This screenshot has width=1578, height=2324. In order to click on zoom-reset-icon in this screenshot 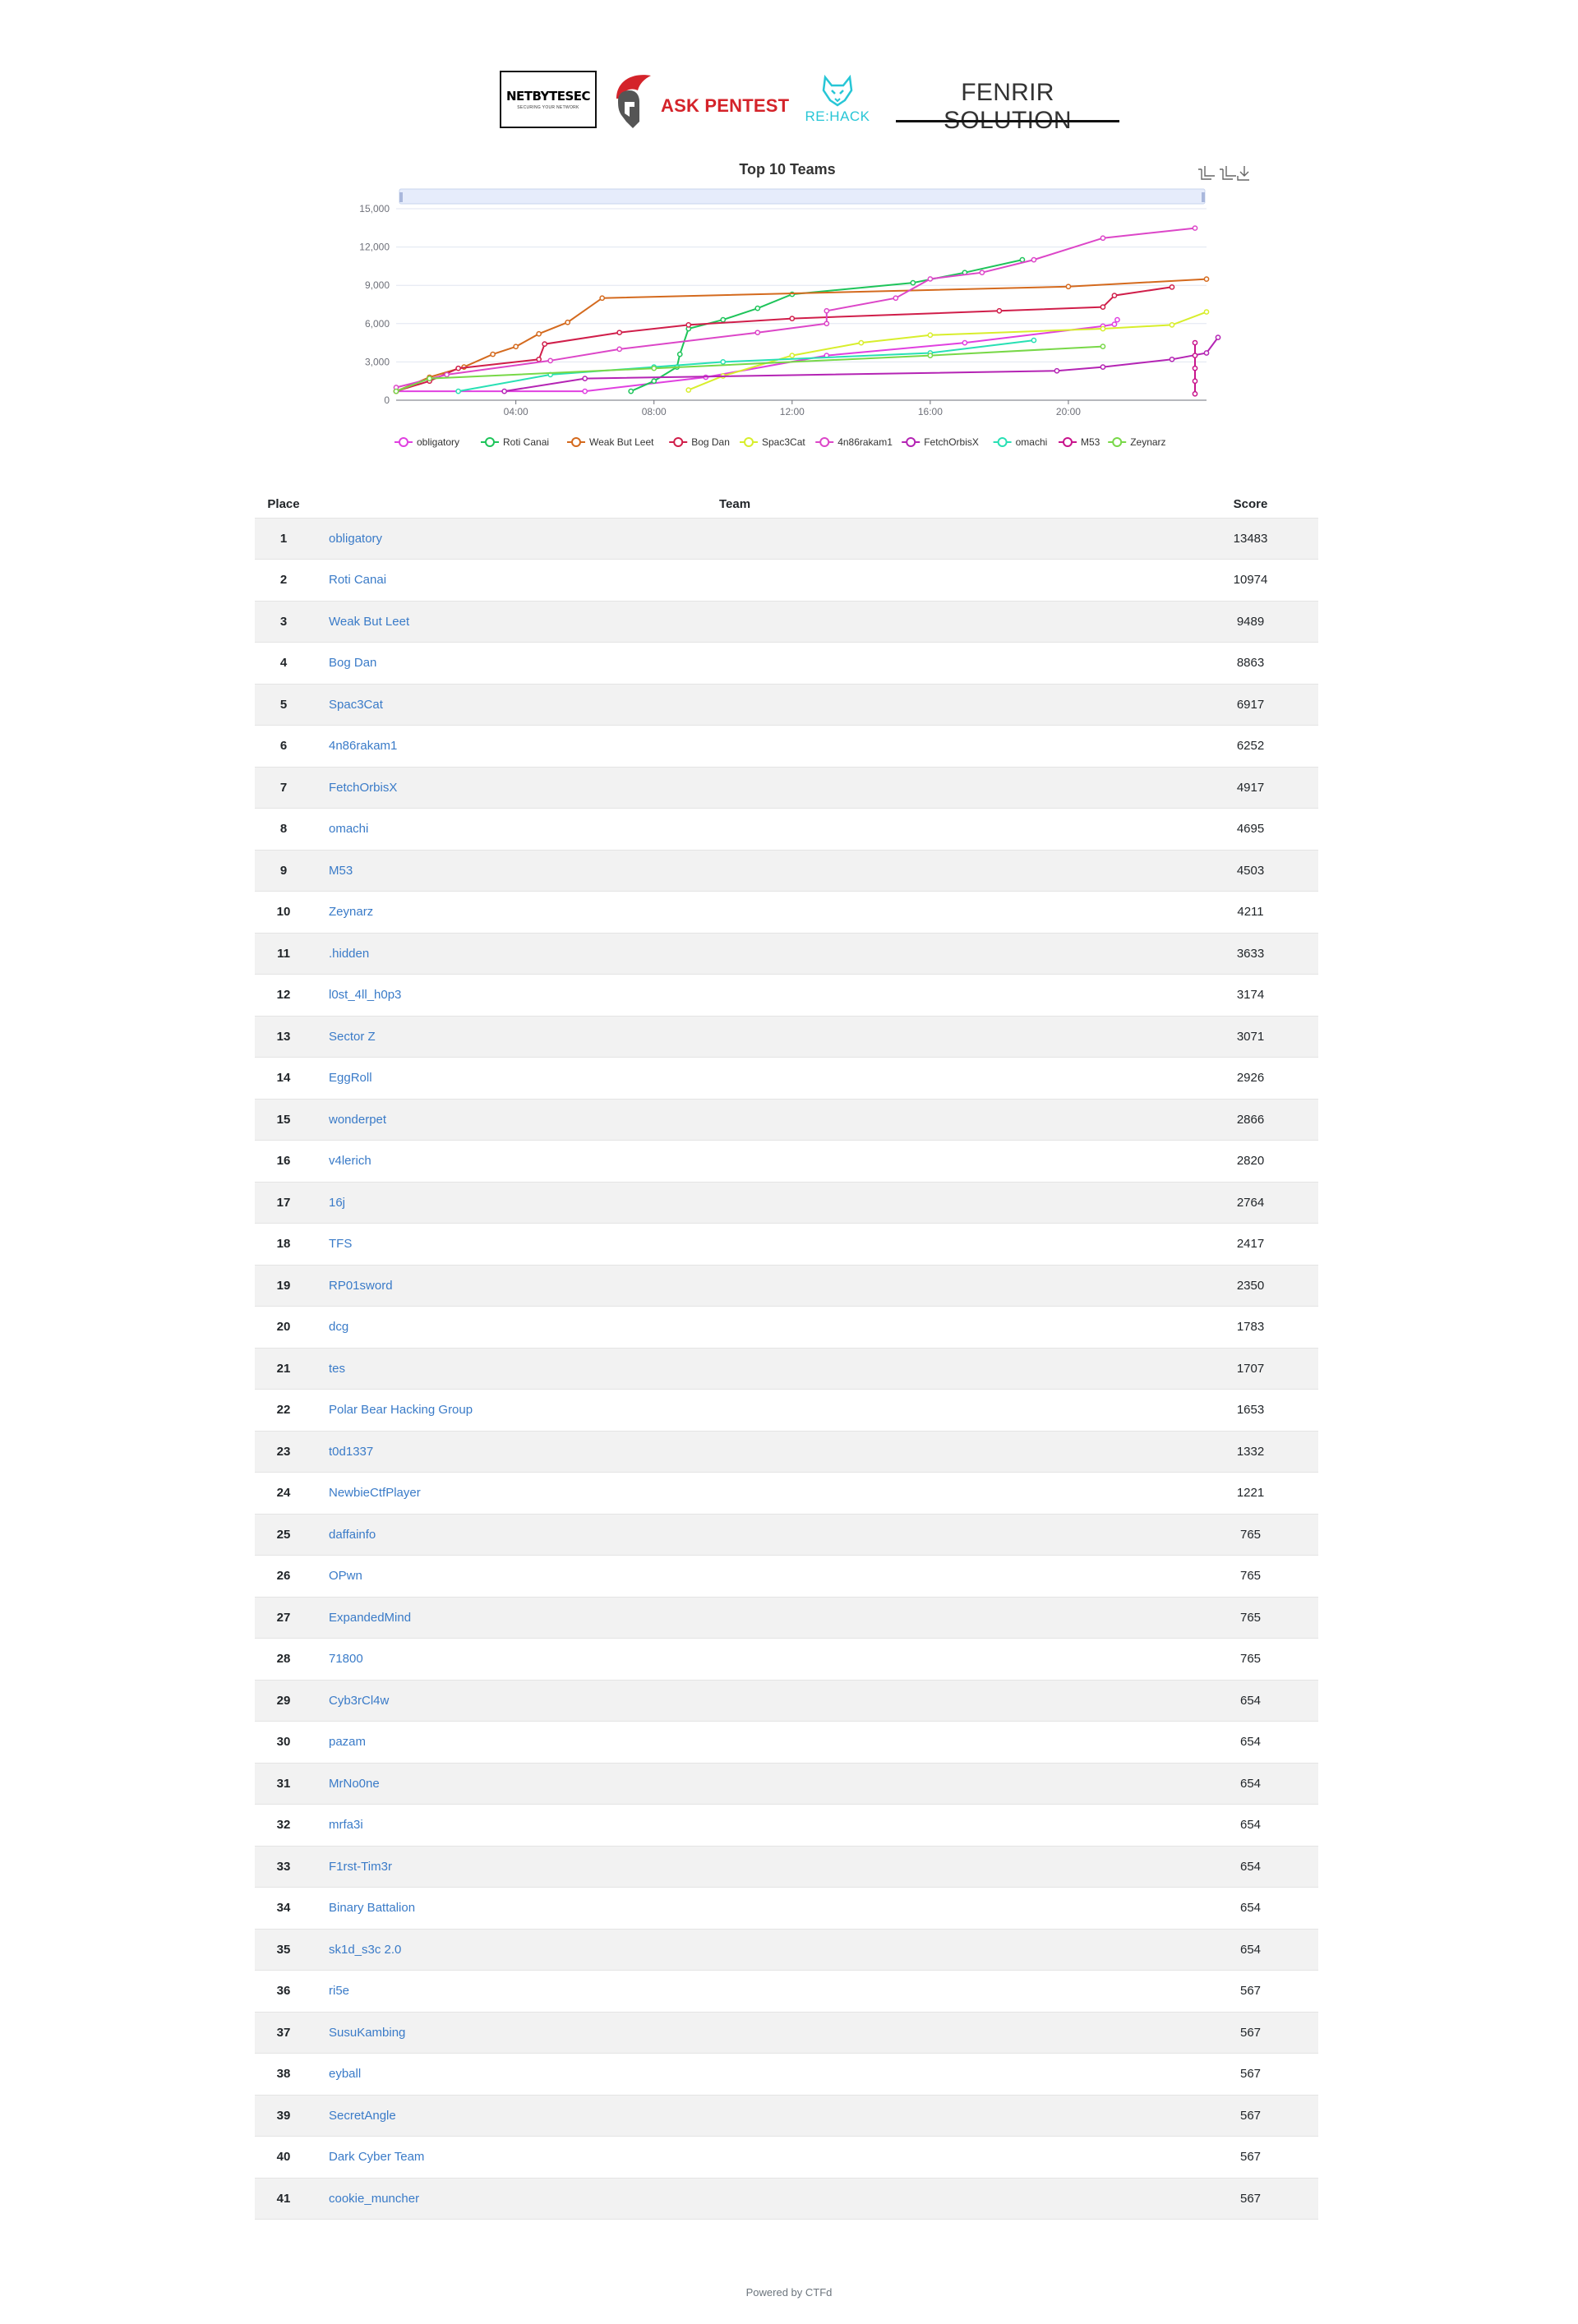, I will do `click(1228, 173)`.